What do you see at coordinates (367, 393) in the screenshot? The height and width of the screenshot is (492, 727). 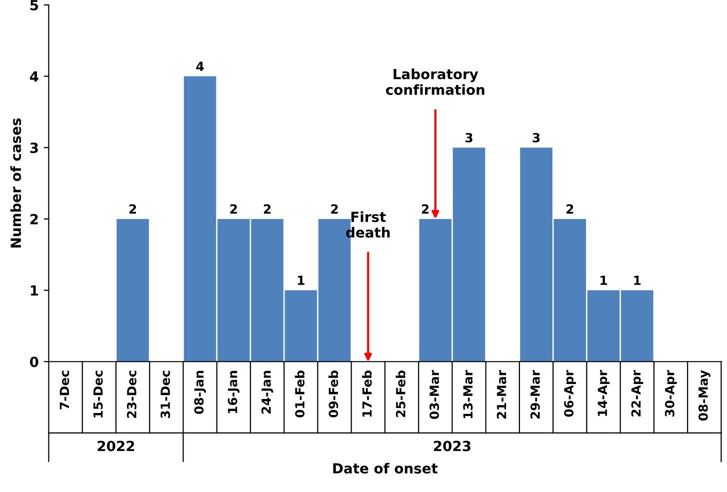 I see `x-tick-label: 17-Feb` at bounding box center [367, 393].